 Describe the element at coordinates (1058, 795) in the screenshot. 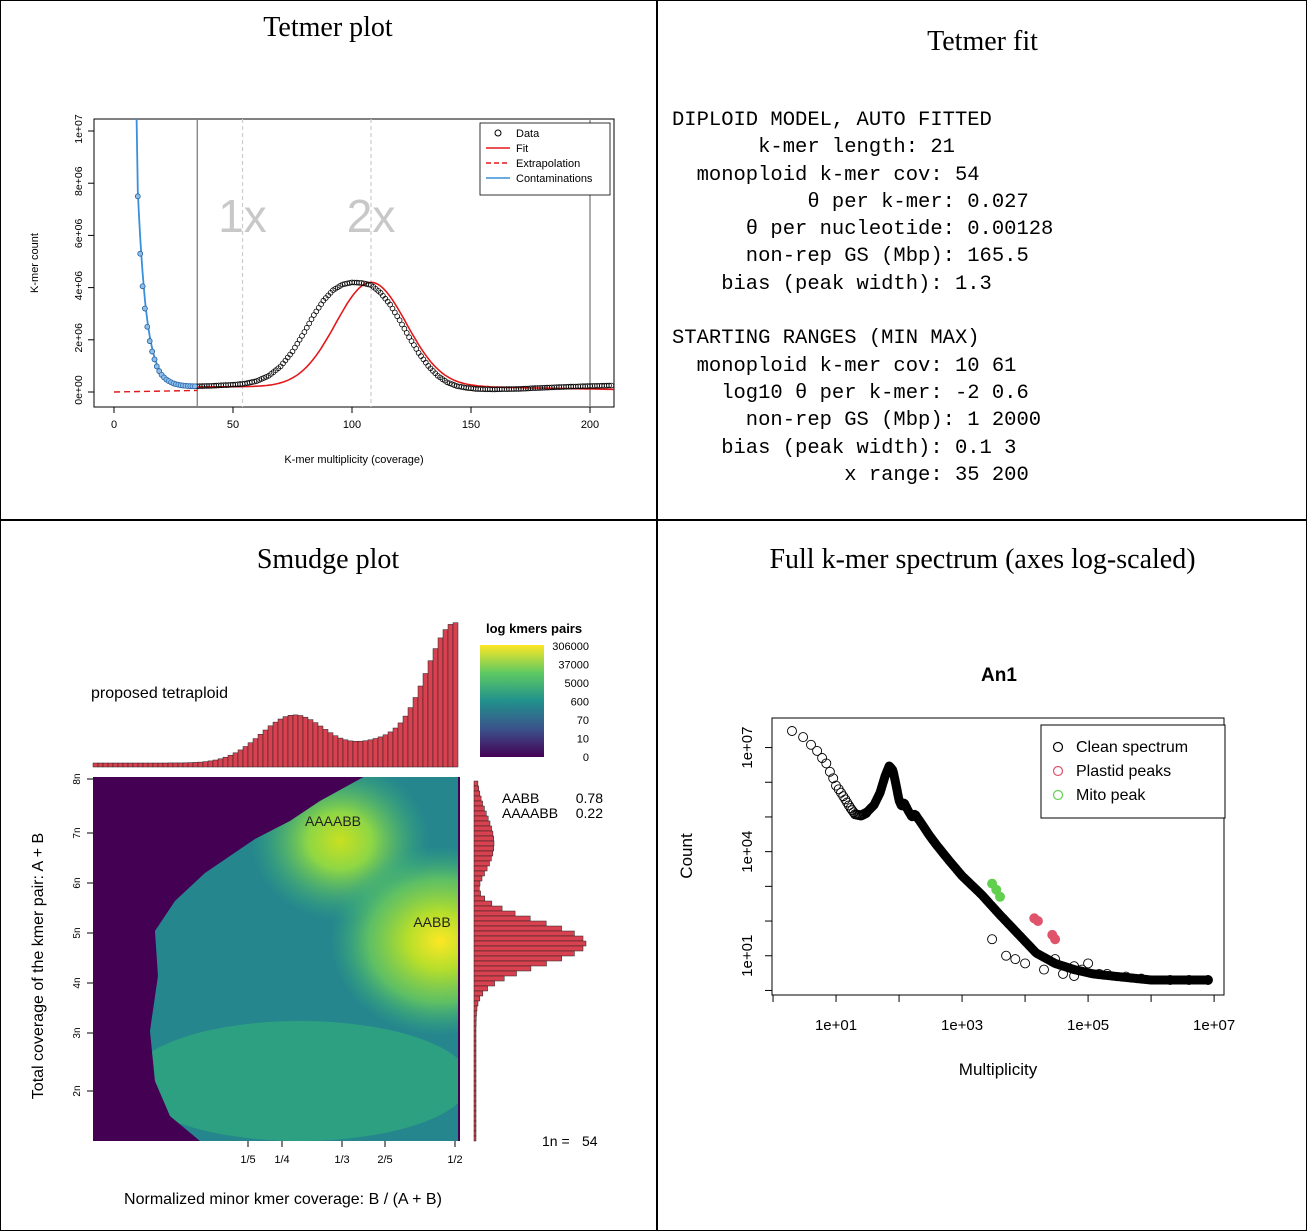

I see `spectrum-legend-key` at that location.